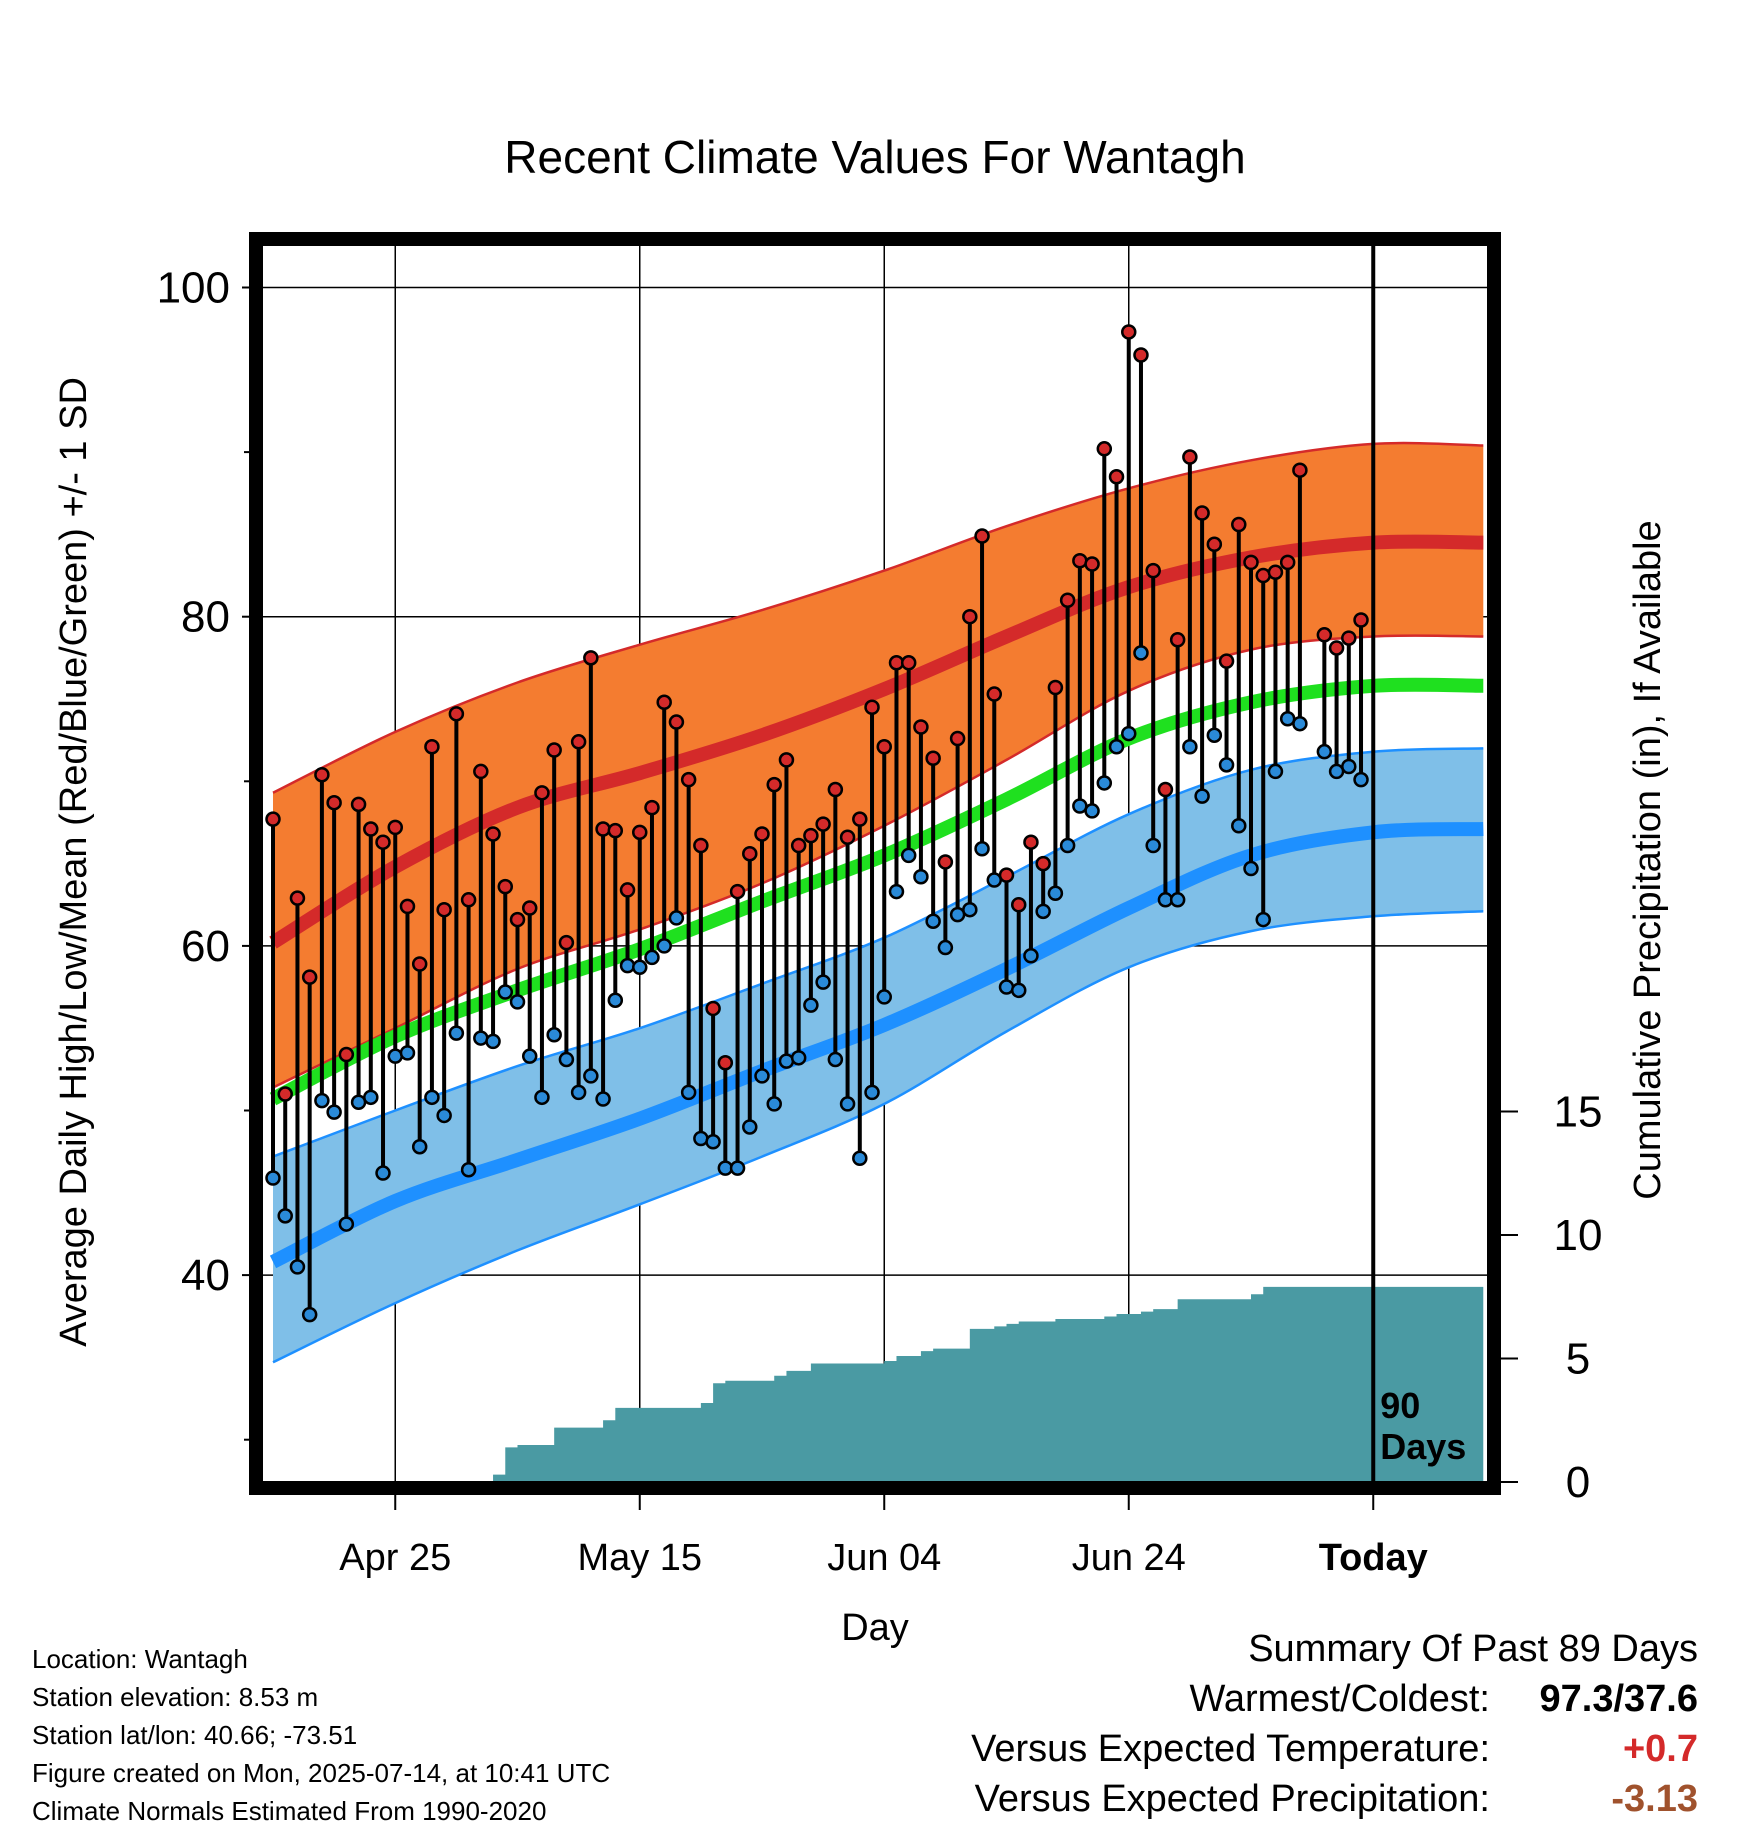 The height and width of the screenshot is (1830, 1748). I want to click on temp-label: Versus Expected Temperature:, so click(1230, 1749).